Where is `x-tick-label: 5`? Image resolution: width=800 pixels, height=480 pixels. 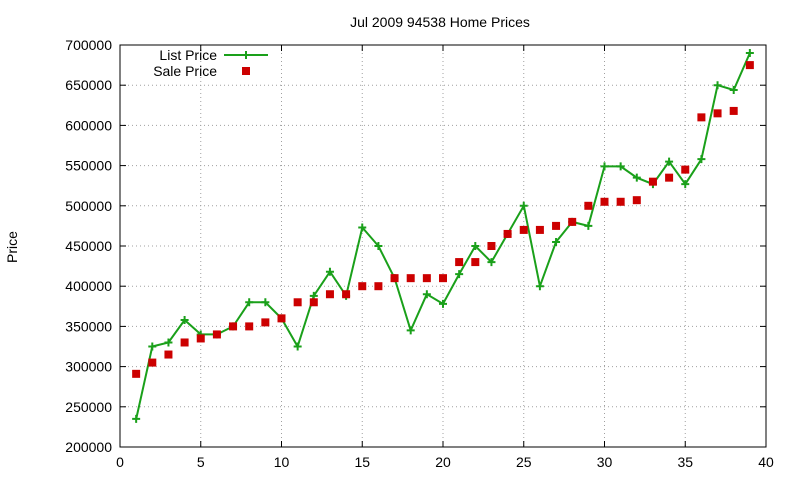 x-tick-label: 5 is located at coordinates (201, 462).